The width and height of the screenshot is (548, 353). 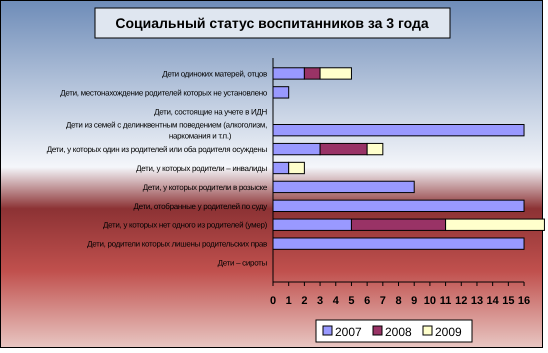 I want to click on x-tick-label: 9, so click(x=414, y=301).